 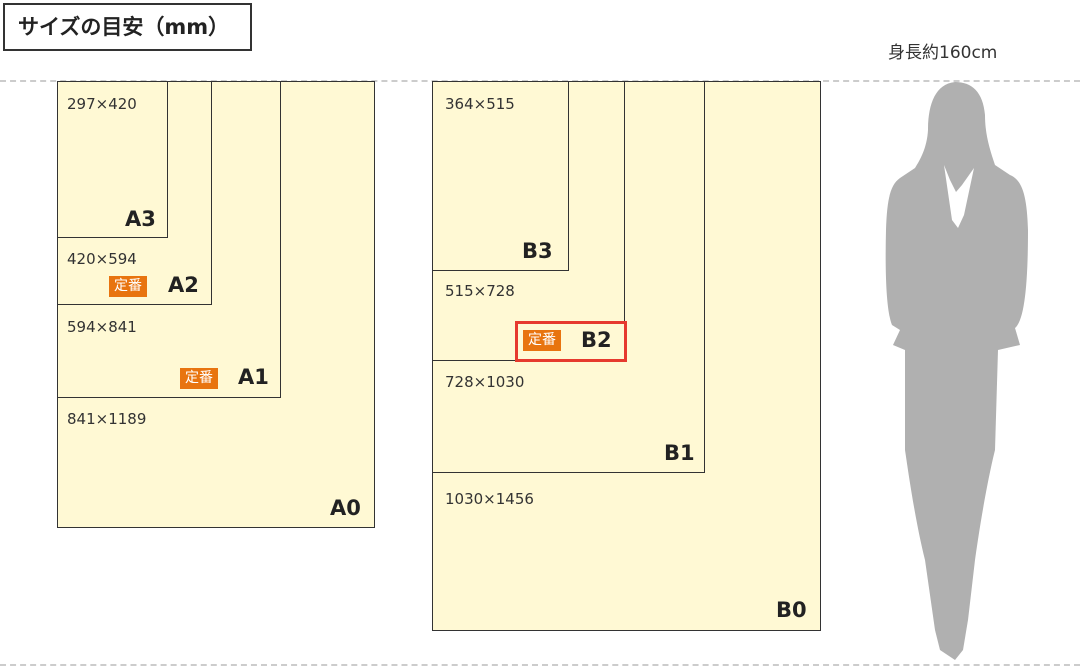 What do you see at coordinates (489, 499) in the screenshot?
I see `b0-dims: 1030×1456` at bounding box center [489, 499].